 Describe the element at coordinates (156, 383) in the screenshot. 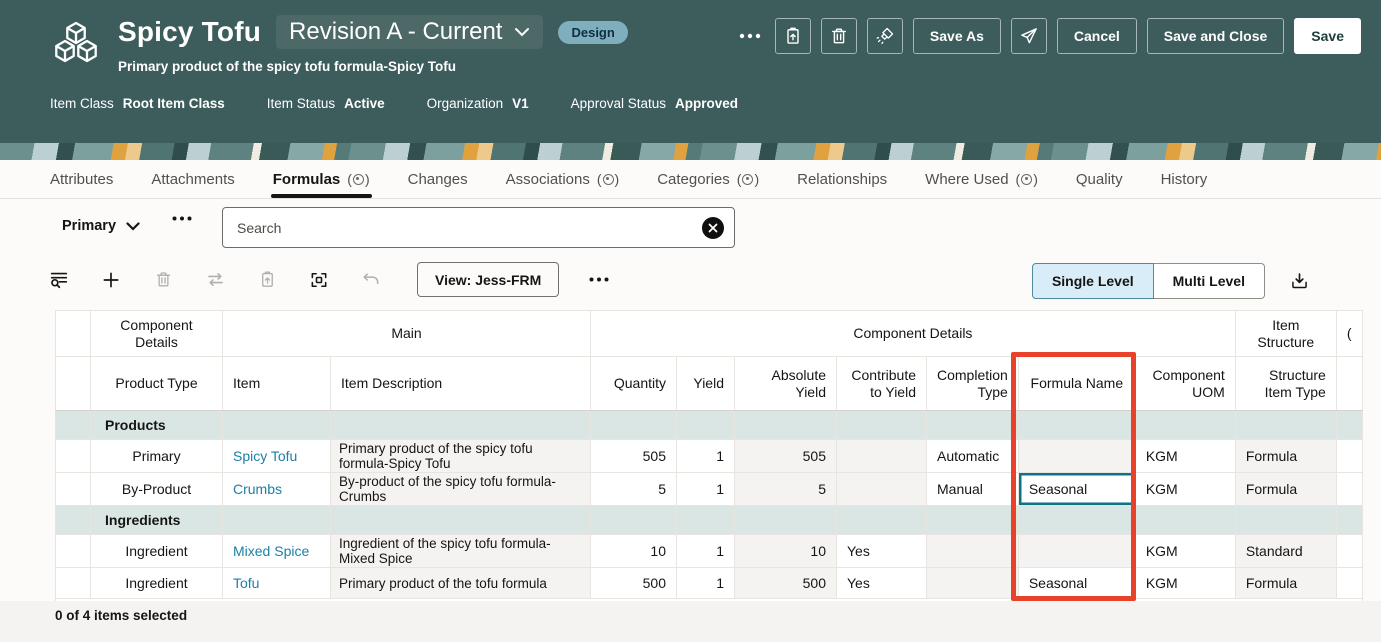

I see `column-header: Product Type` at that location.